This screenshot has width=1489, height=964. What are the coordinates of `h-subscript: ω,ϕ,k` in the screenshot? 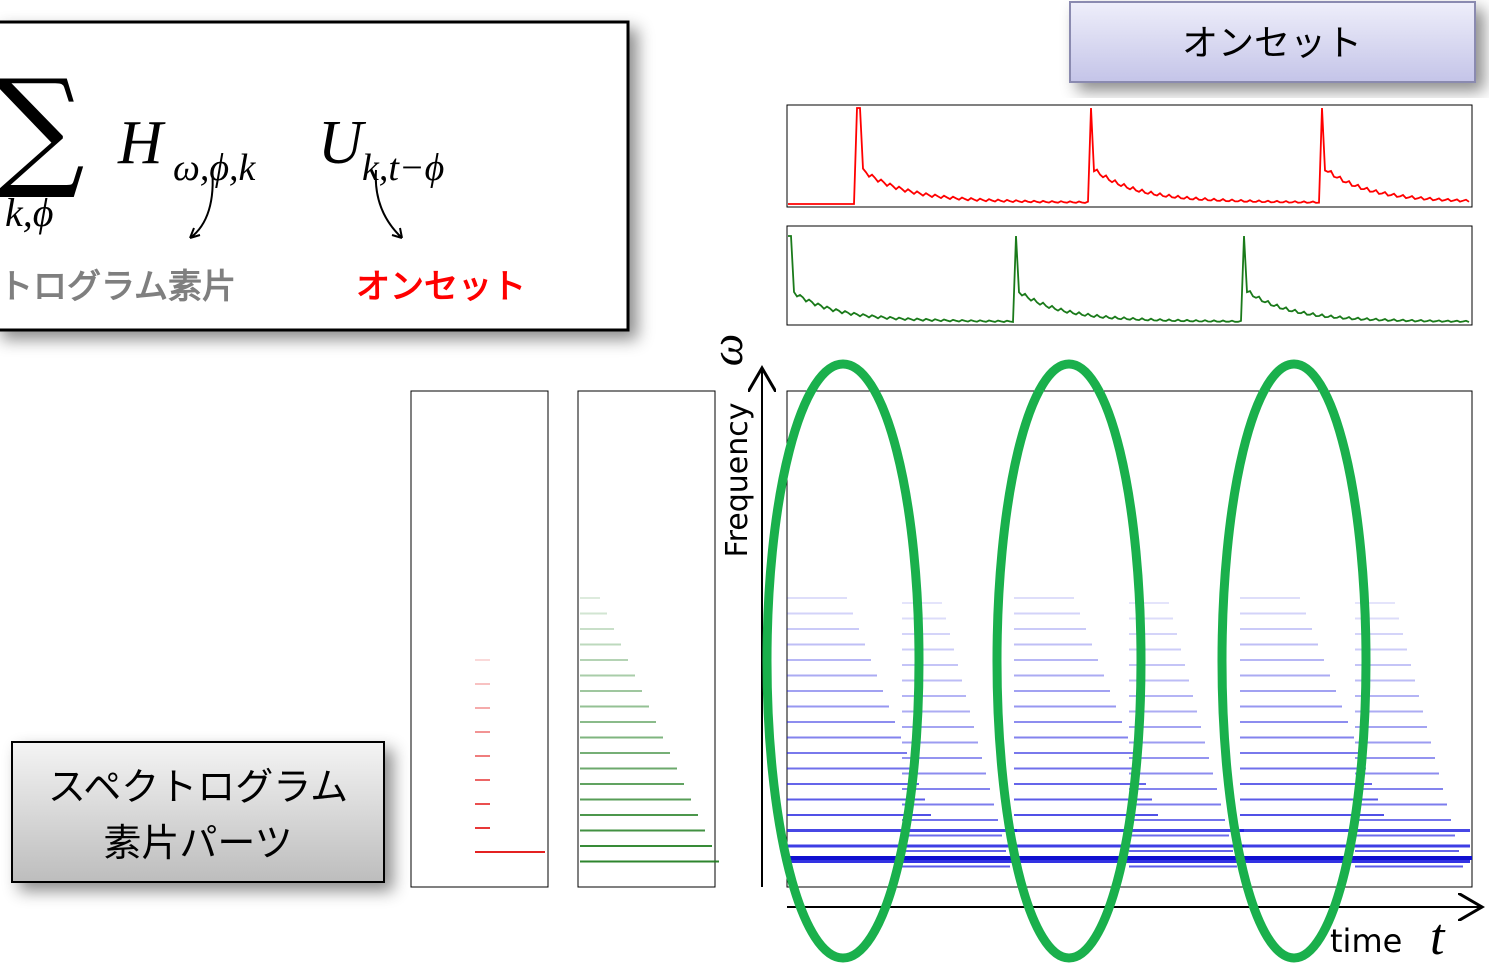 It's located at (214, 168).